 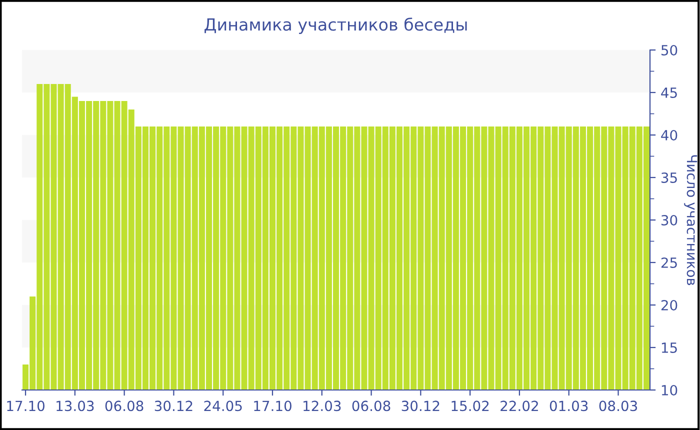 I want to click on x-tick-label: 12.03, so click(x=322, y=406).